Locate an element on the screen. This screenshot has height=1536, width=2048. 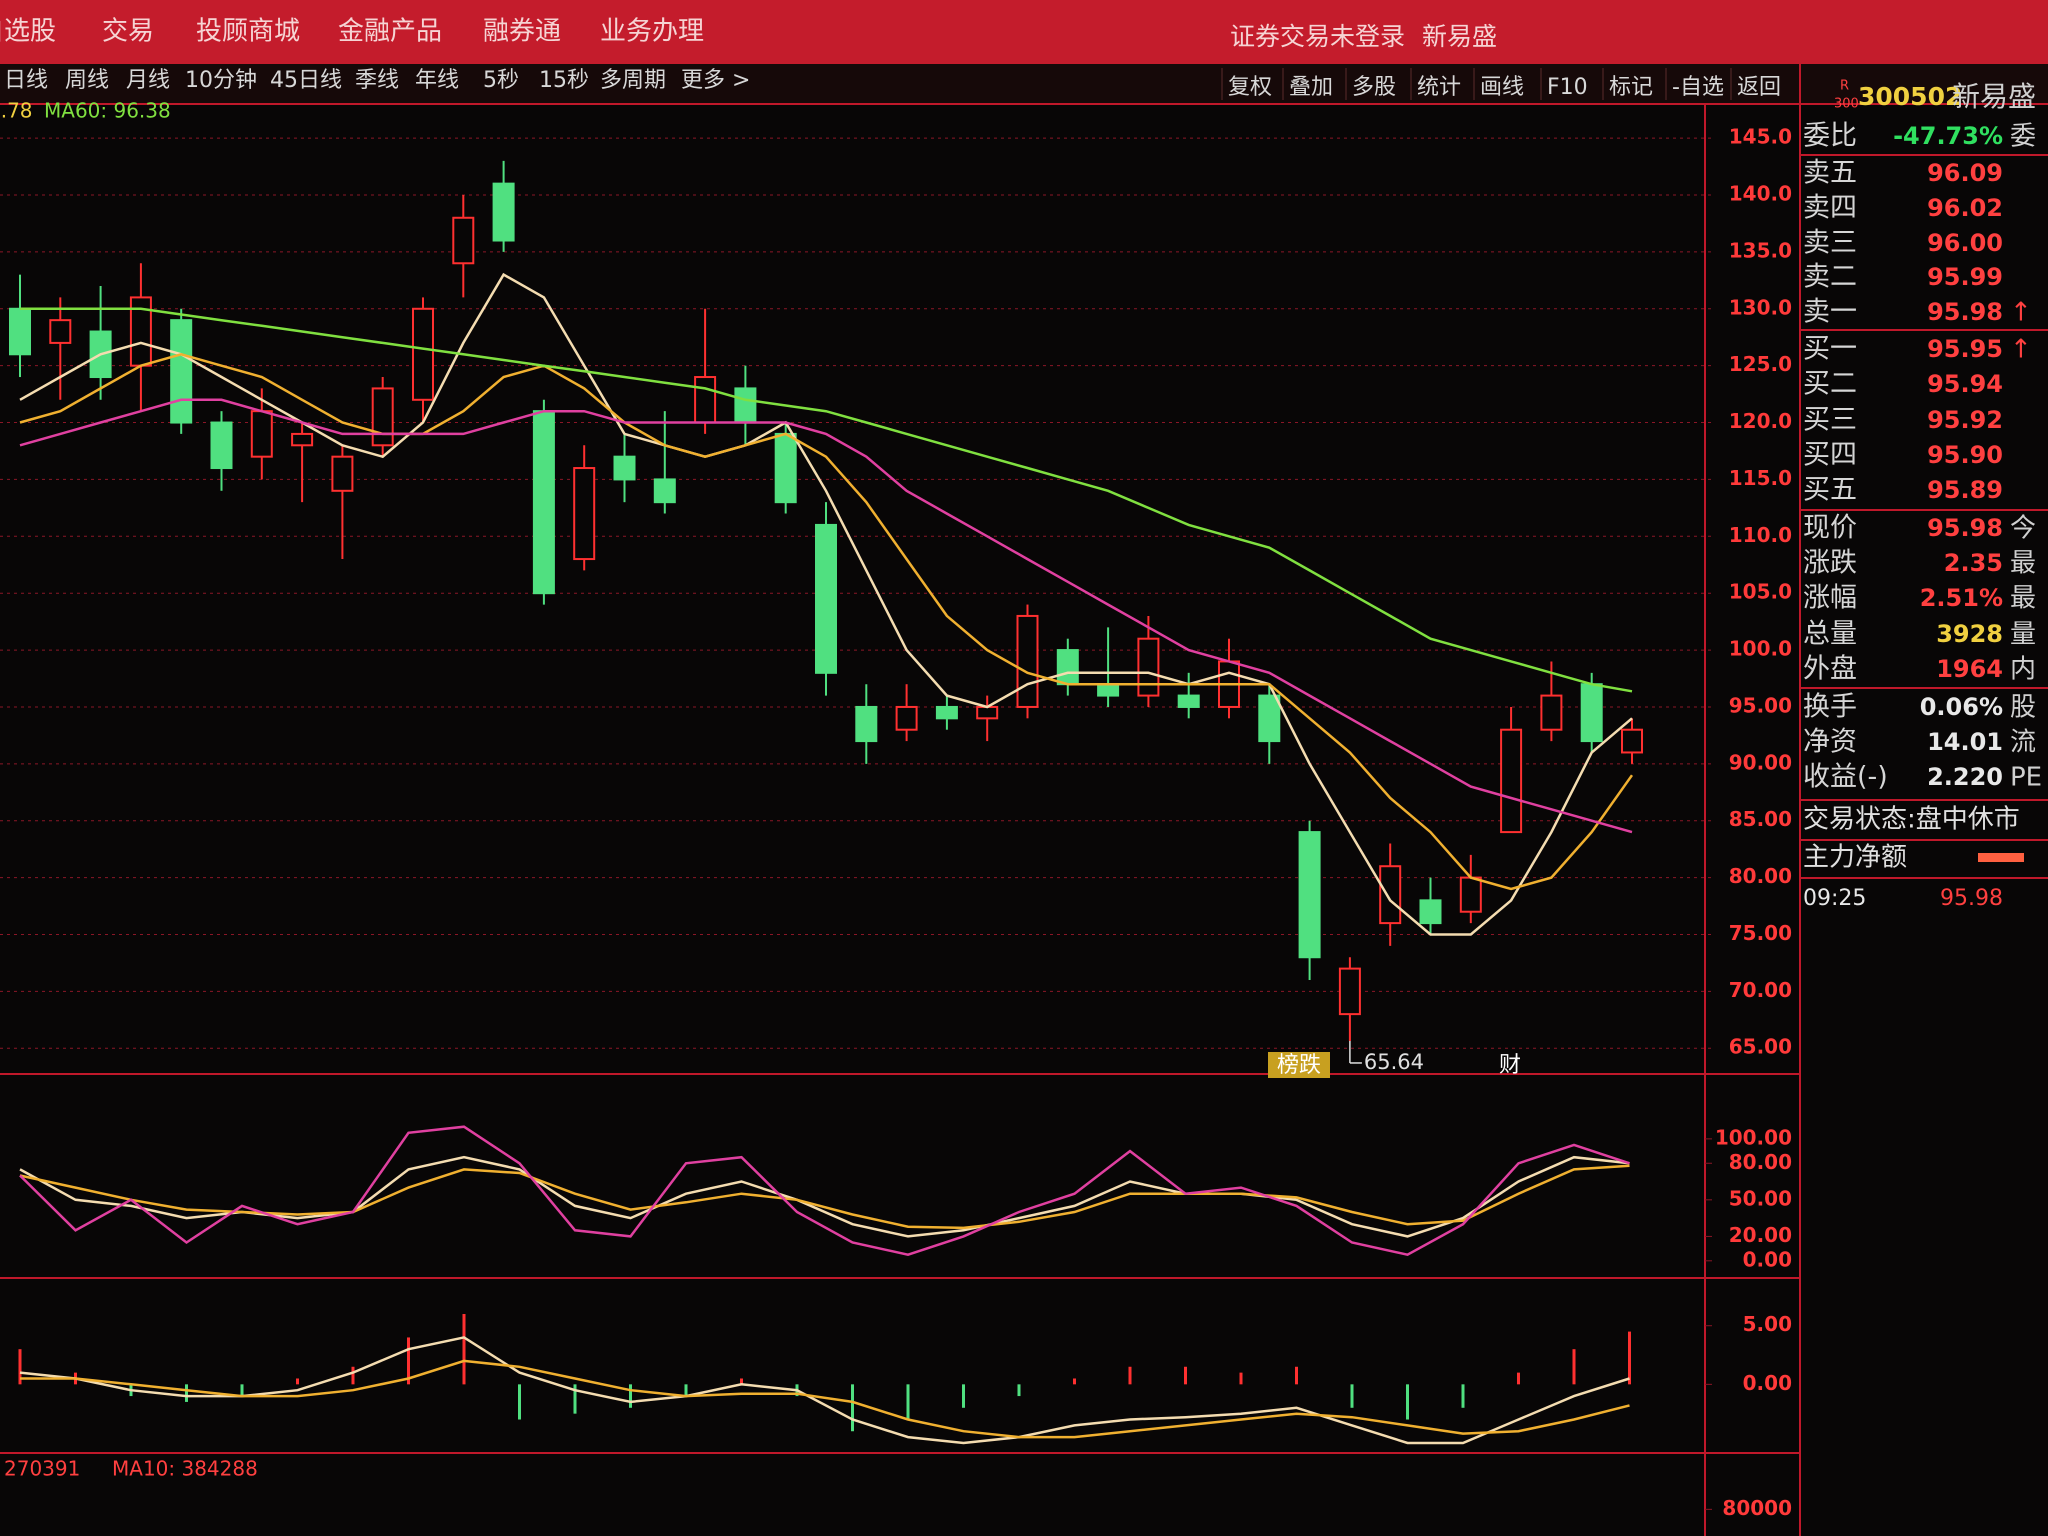
y-tick-label: 110.0 is located at coordinates (1760, 535).